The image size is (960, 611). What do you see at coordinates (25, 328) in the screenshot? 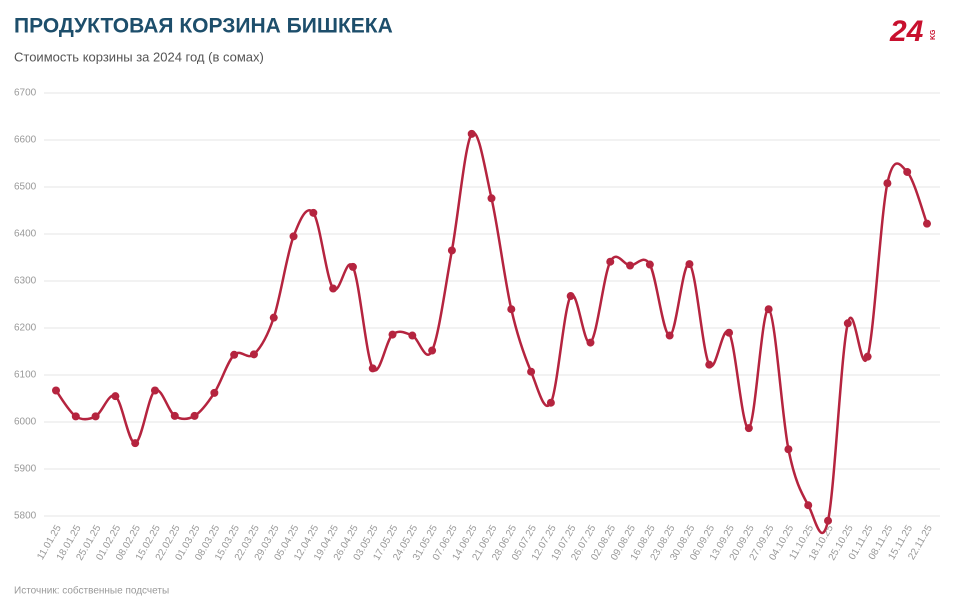
I see `y-tick-label: 6200` at bounding box center [25, 328].